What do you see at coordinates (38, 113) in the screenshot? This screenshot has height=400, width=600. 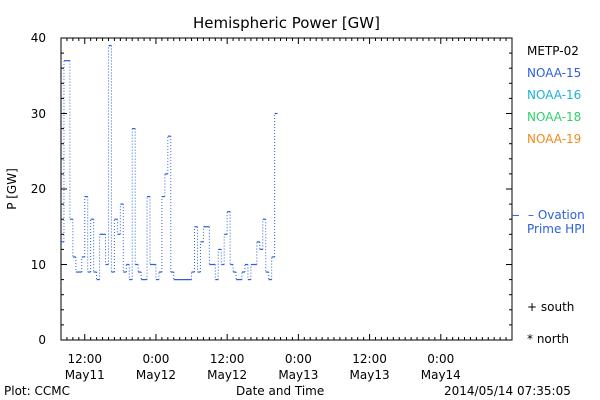 I see `y-tick-label: 30` at bounding box center [38, 113].